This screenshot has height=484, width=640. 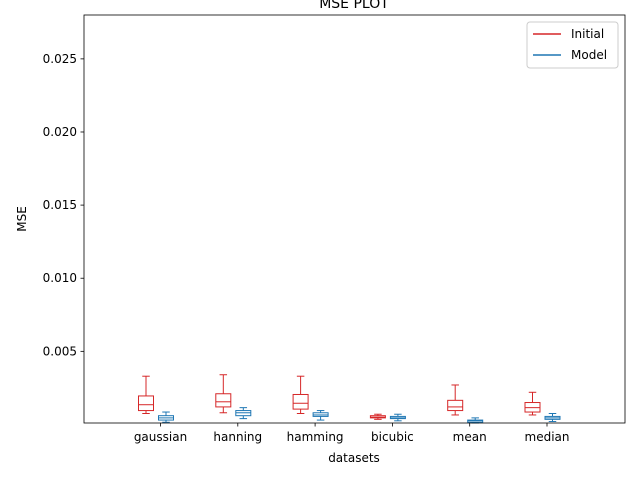 What do you see at coordinates (60, 351) in the screenshot?
I see `y-tick-label: 0.005` at bounding box center [60, 351].